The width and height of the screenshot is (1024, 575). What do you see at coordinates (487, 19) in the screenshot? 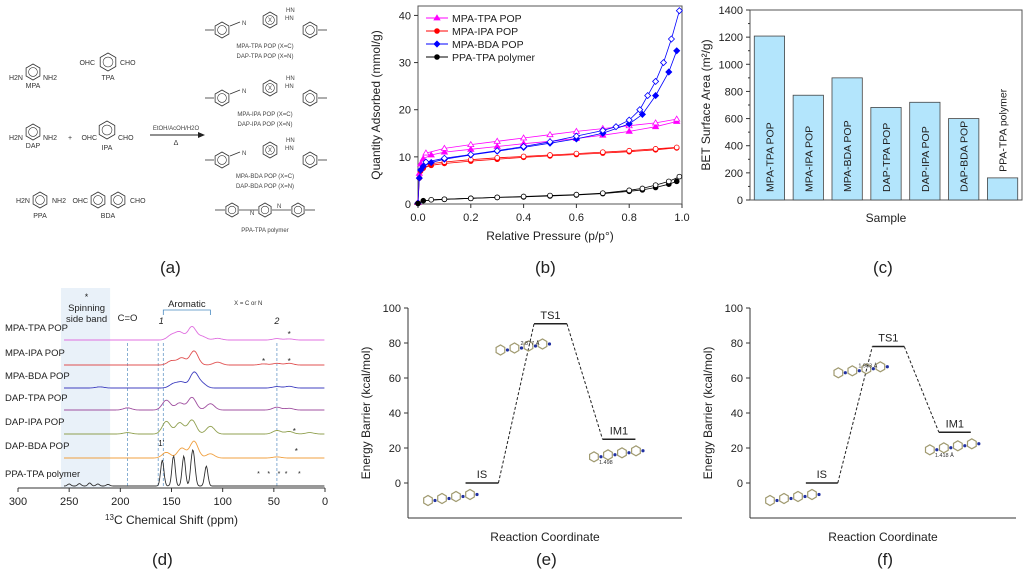
I see `legend-label: MPA-TPA POP` at bounding box center [487, 19].